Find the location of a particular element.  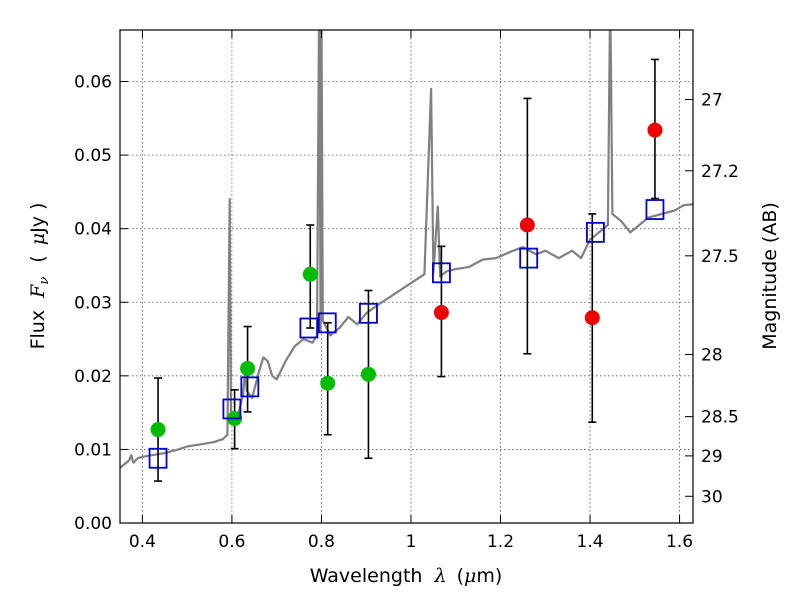

y2-tick-label: 28 is located at coordinates (712, 355).